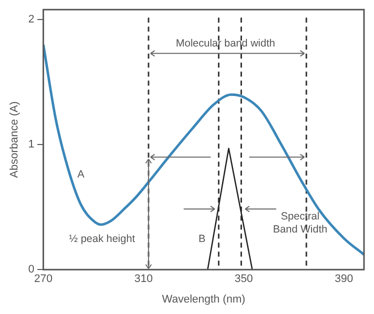 The height and width of the screenshot is (314, 374). Describe the element at coordinates (202, 238) in the screenshot. I see `annotation: B` at that location.